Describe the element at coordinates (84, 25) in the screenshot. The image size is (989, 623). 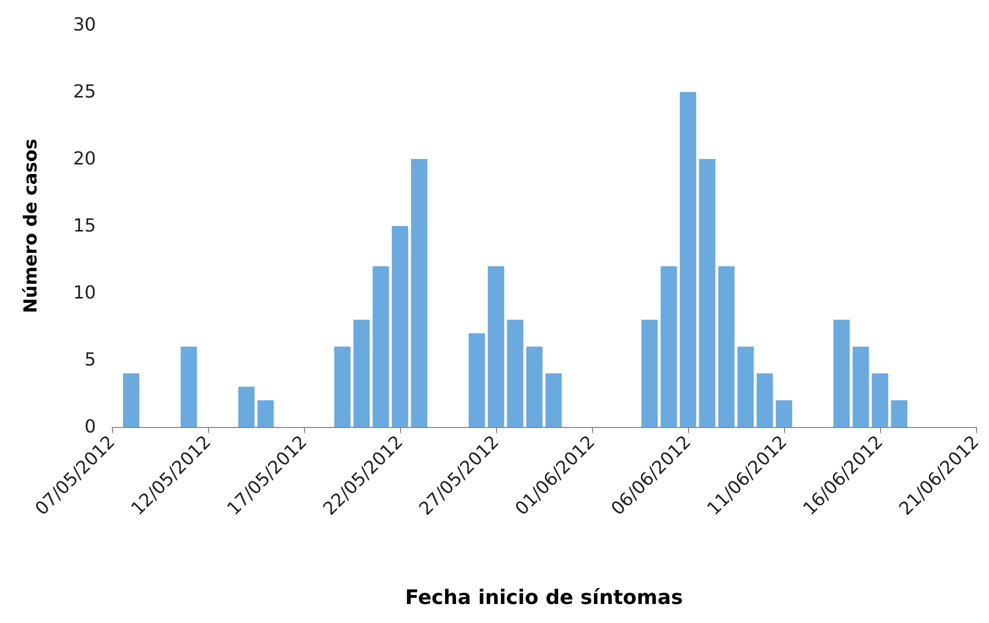
I see `y-tick-label: 30` at that location.